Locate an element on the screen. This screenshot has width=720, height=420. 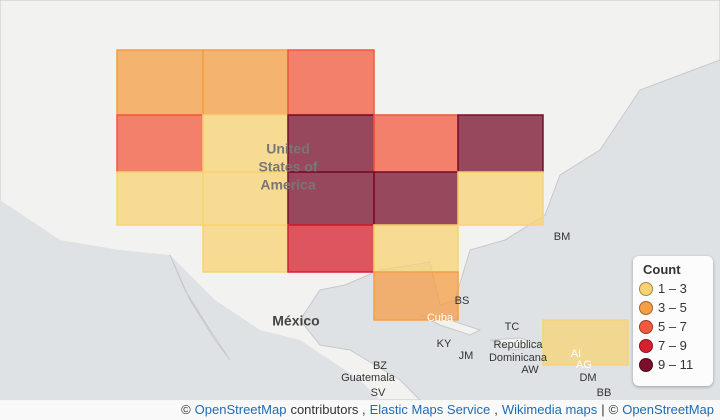
place-label: Cuba is located at coordinates (440, 318).